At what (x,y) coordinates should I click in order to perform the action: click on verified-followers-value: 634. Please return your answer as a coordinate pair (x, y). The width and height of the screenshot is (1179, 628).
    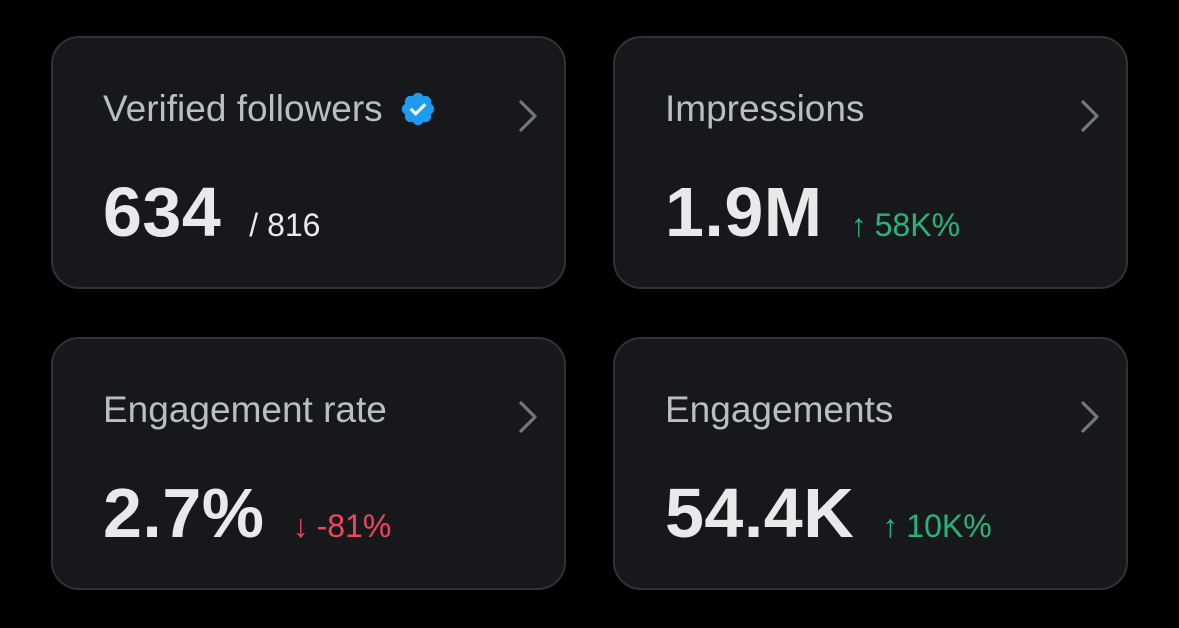
    Looking at the image, I should click on (162, 212).